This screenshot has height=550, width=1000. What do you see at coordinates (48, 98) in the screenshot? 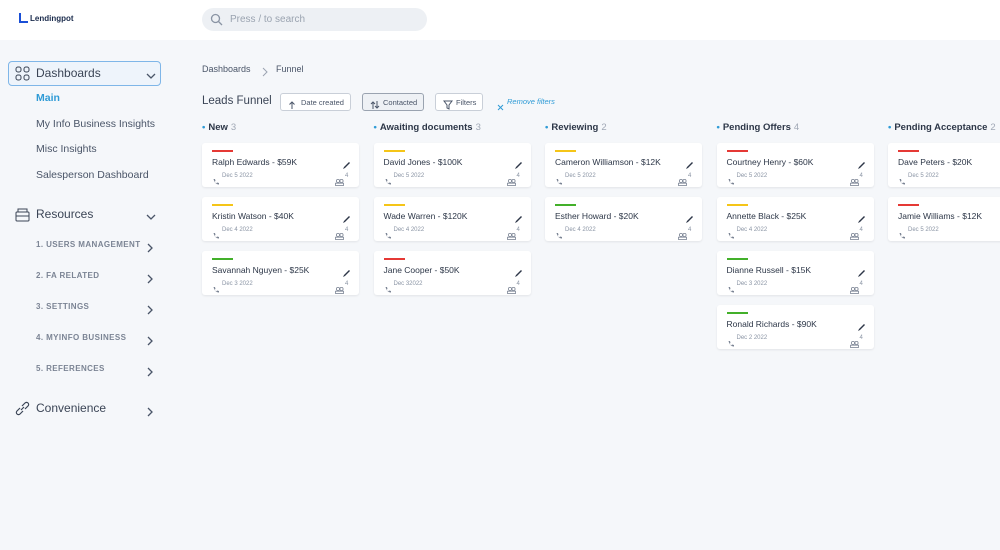
I see `nav-item: Main` at bounding box center [48, 98].